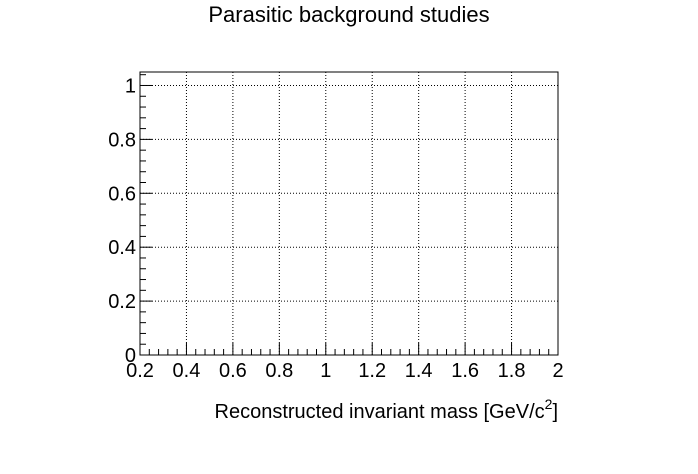 The height and width of the screenshot is (474, 698). What do you see at coordinates (233, 371) in the screenshot?
I see `x-tick-label: 0.6` at bounding box center [233, 371].